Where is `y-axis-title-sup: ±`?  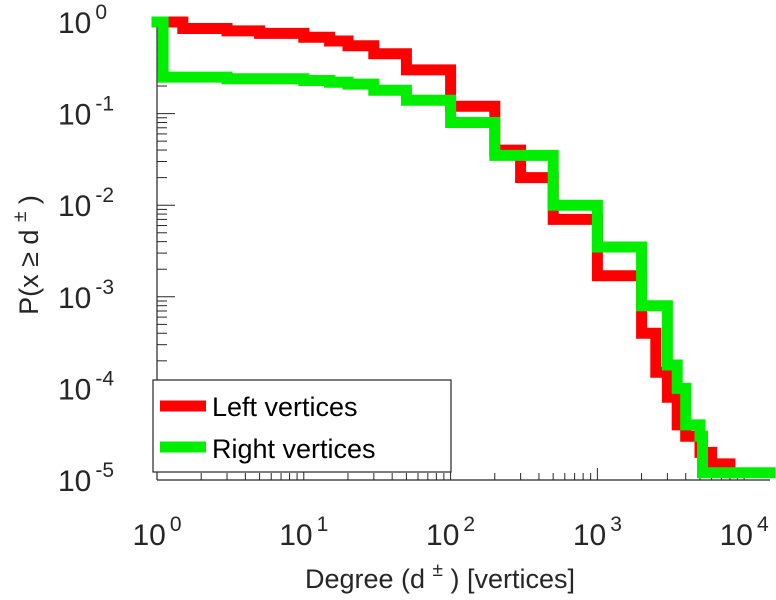
y-axis-title-sup: ± is located at coordinates (20, 217).